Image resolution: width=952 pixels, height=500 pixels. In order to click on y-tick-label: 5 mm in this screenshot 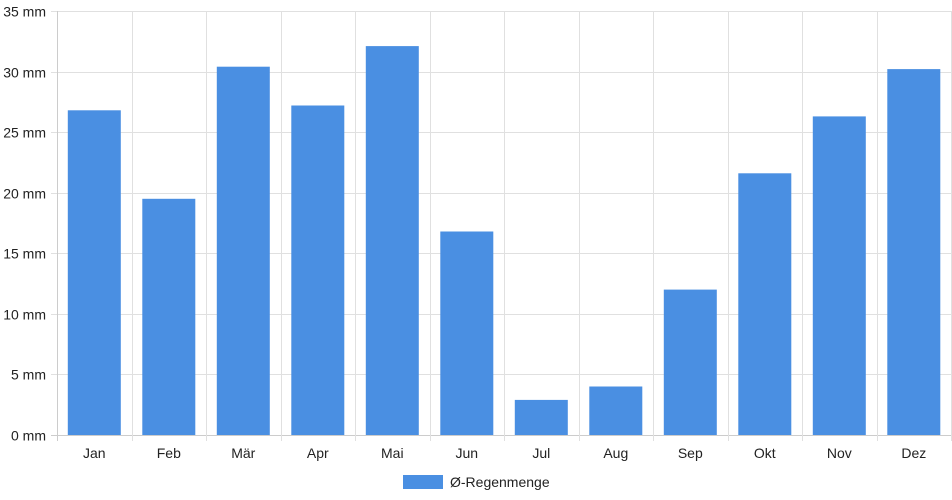, I will do `click(28, 375)`.